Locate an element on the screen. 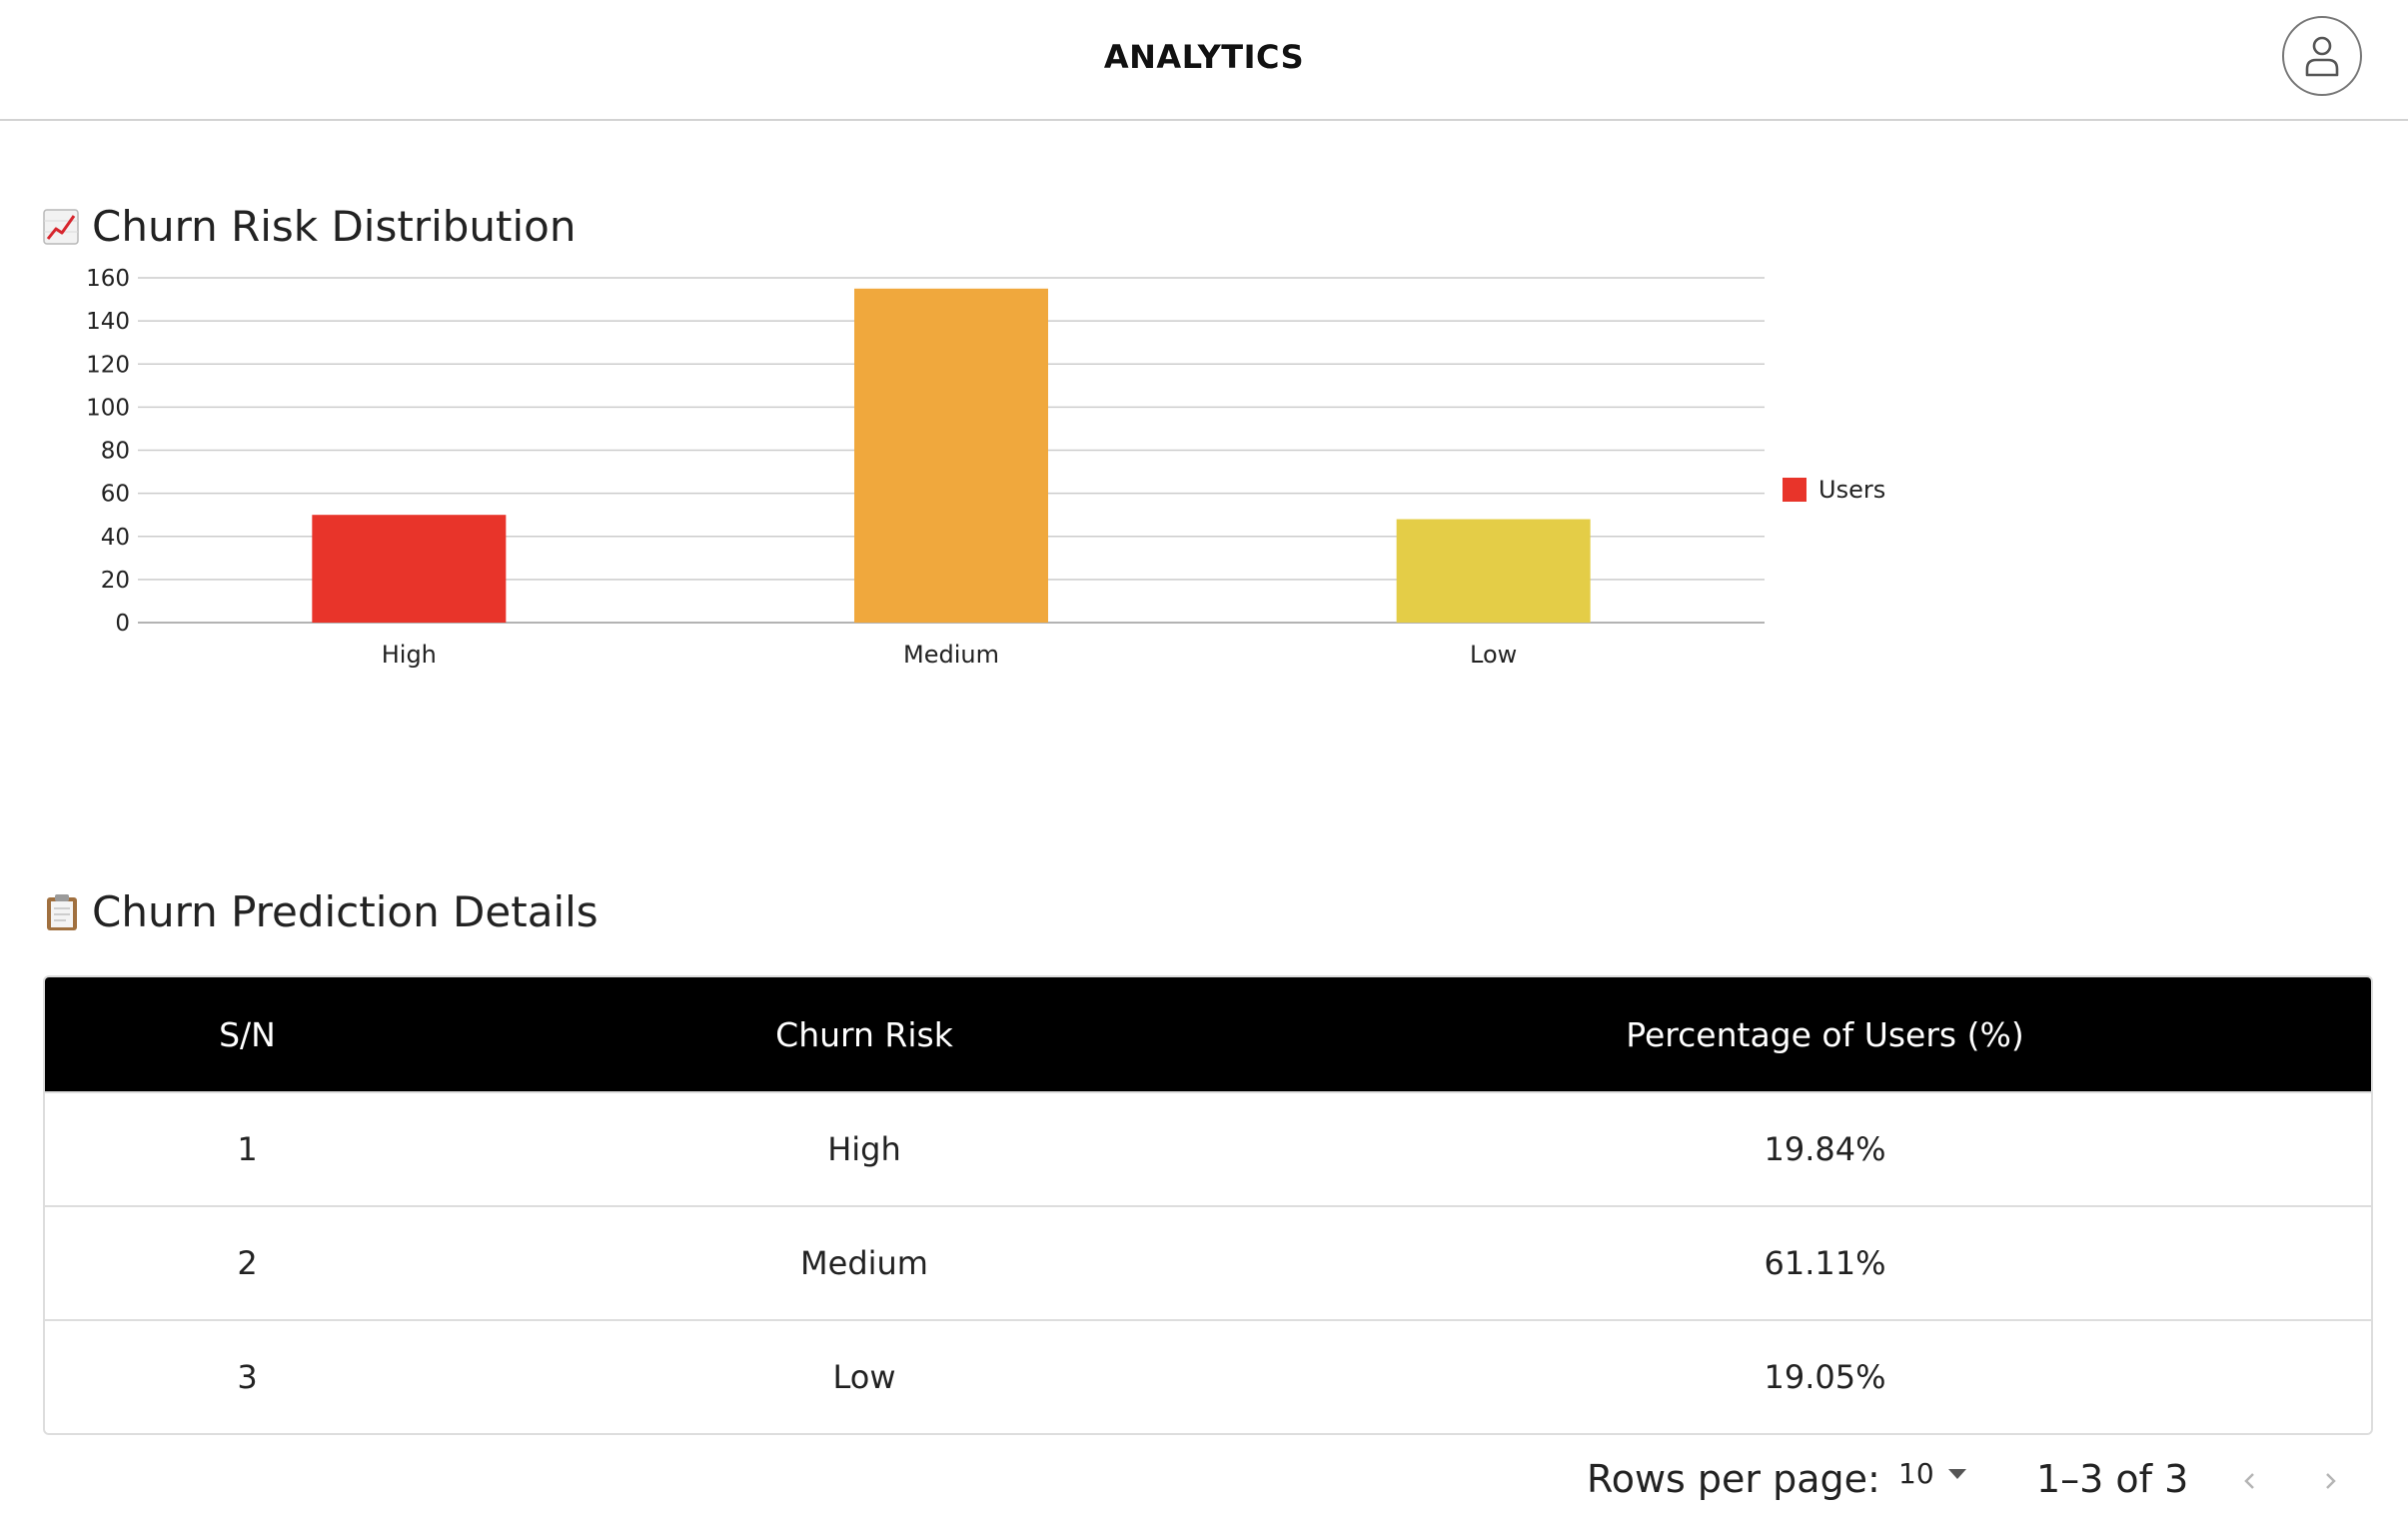  x-tick-label: Low is located at coordinates (1494, 655).